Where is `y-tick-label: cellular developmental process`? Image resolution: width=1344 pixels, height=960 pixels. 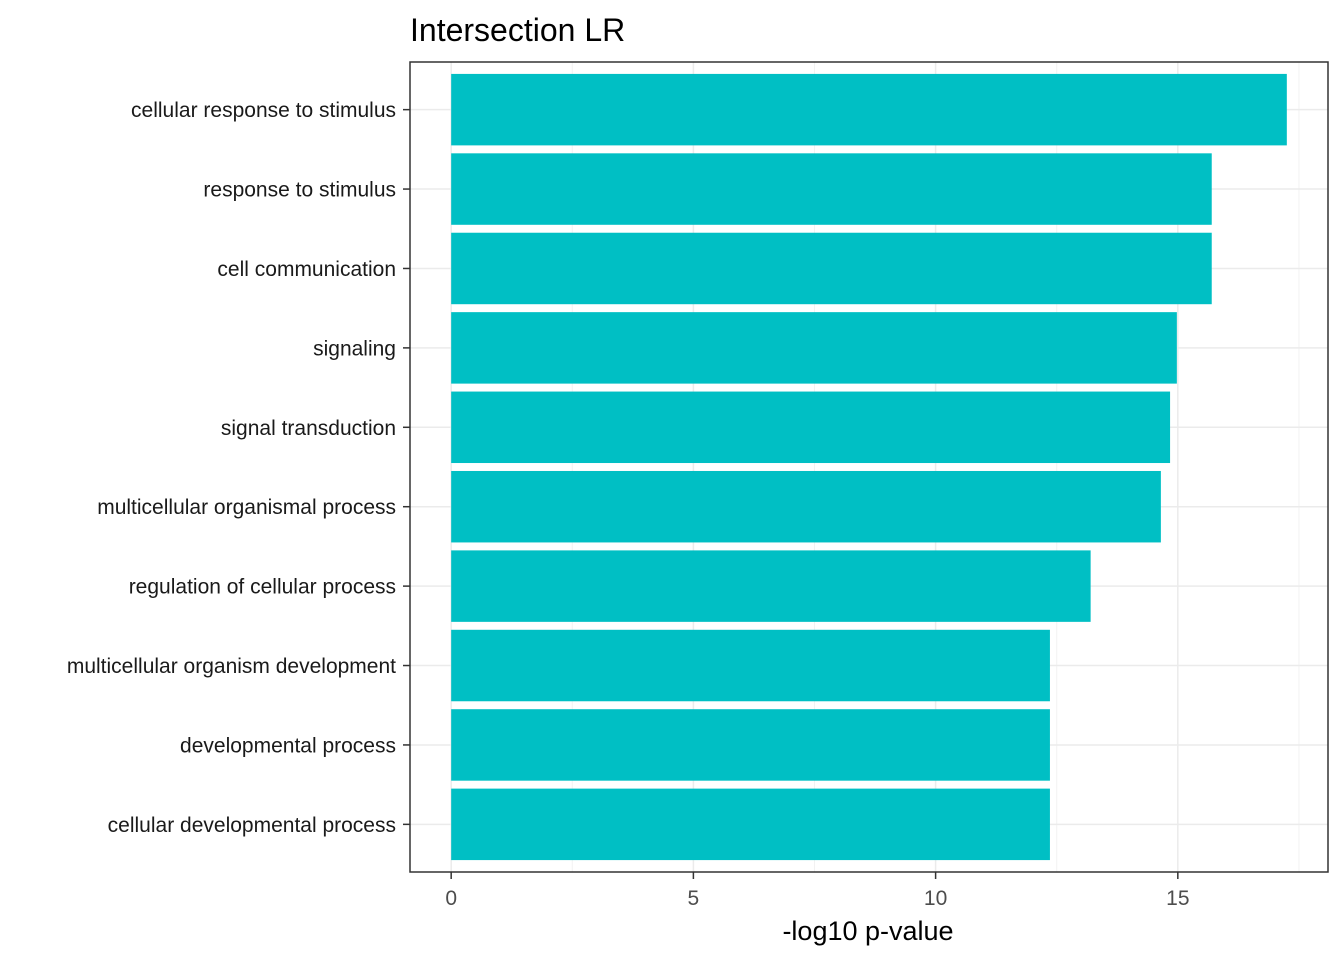 y-tick-label: cellular developmental process is located at coordinates (252, 825).